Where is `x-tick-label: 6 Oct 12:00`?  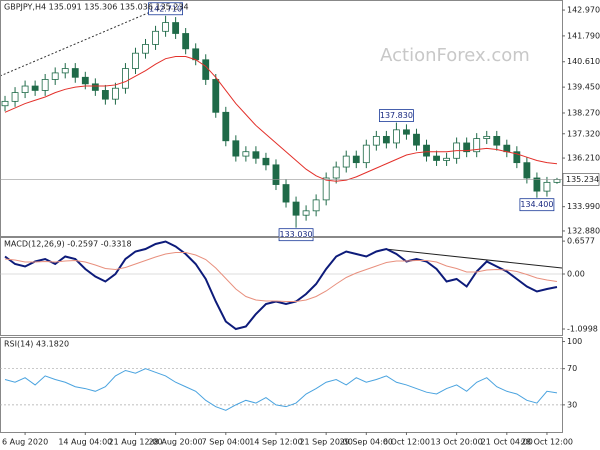
x-tick-label: 6 Oct 12:00 is located at coordinates (406, 442).